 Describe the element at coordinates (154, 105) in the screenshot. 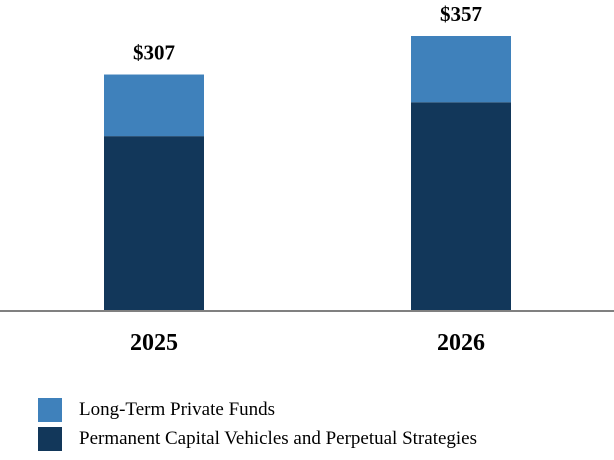

I see `bar-2025-long-term-private-funds` at that location.